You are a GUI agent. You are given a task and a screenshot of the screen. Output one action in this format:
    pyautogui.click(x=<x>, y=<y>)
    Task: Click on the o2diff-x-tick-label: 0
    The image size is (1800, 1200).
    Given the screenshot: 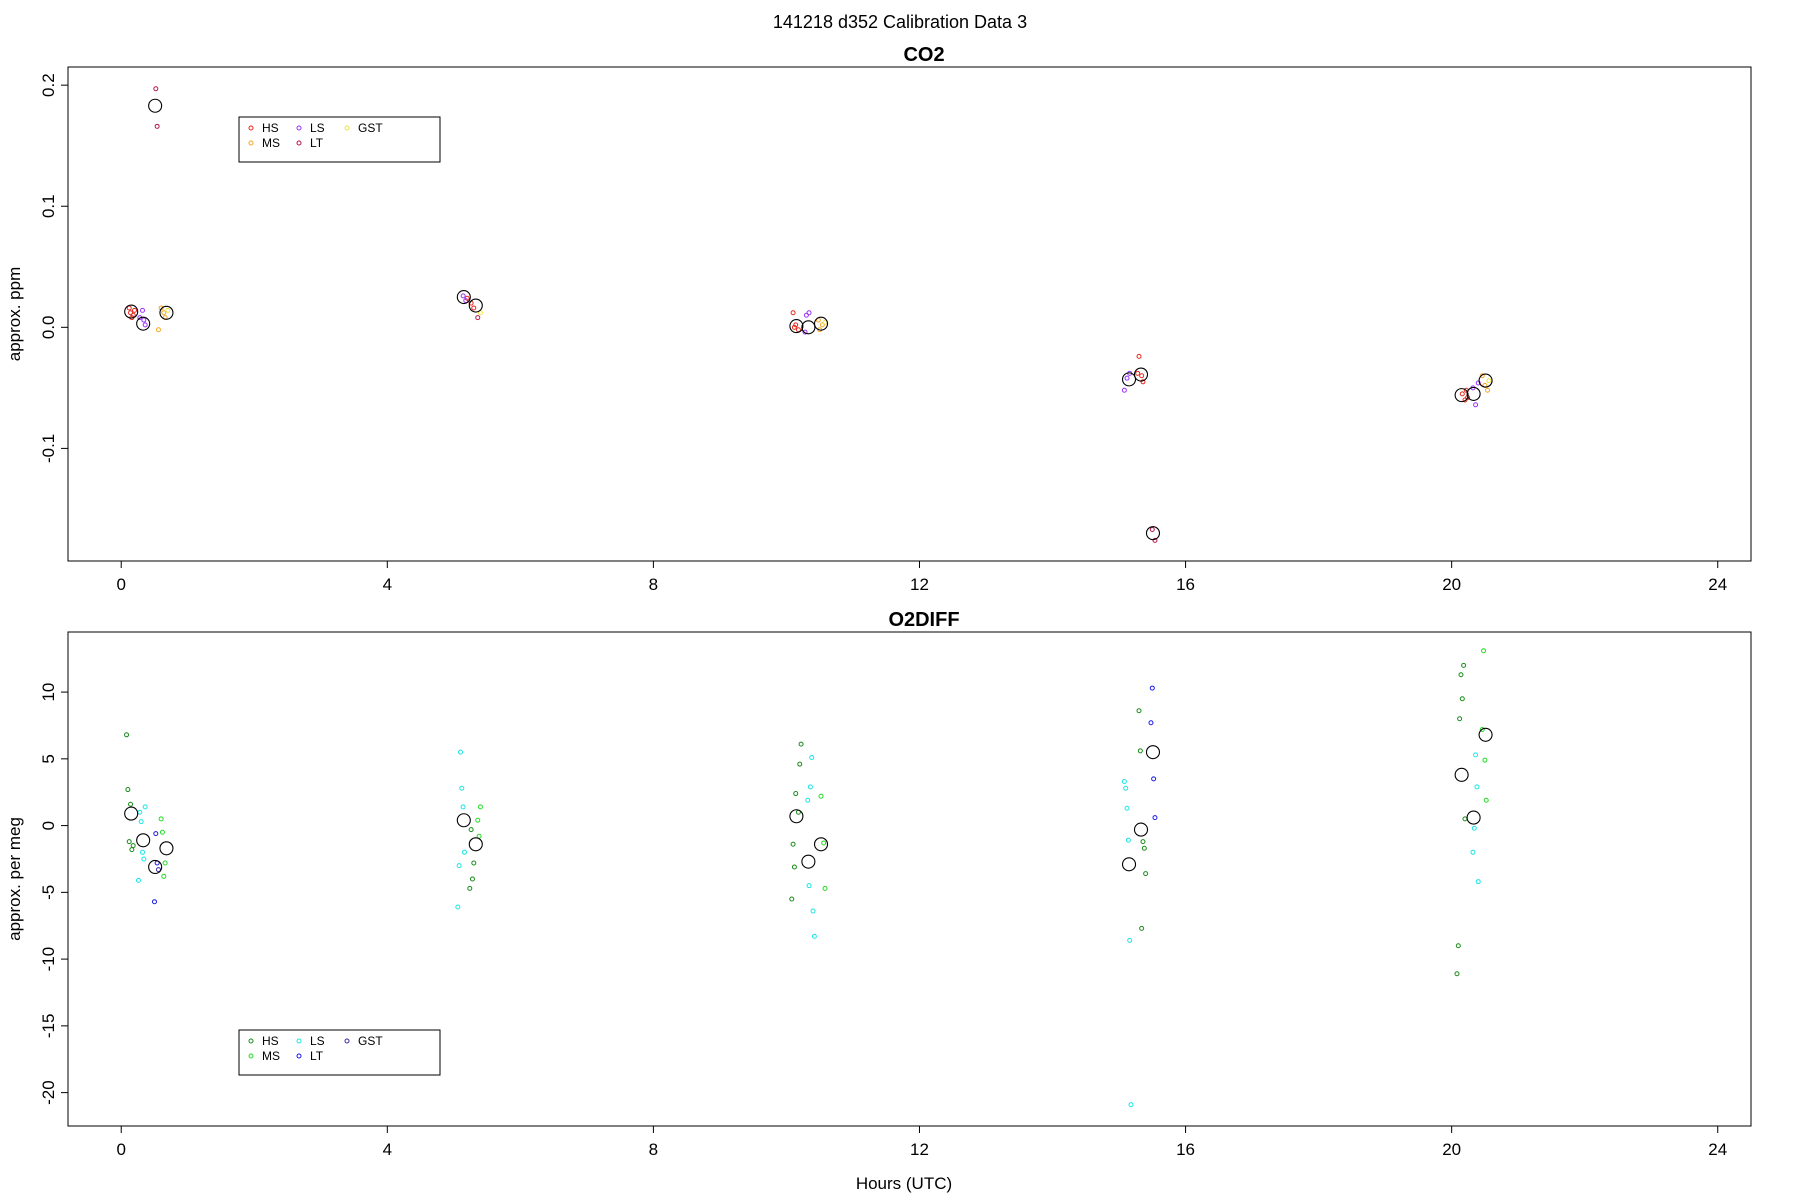 What is the action you would take?
    pyautogui.click(x=120, y=1149)
    